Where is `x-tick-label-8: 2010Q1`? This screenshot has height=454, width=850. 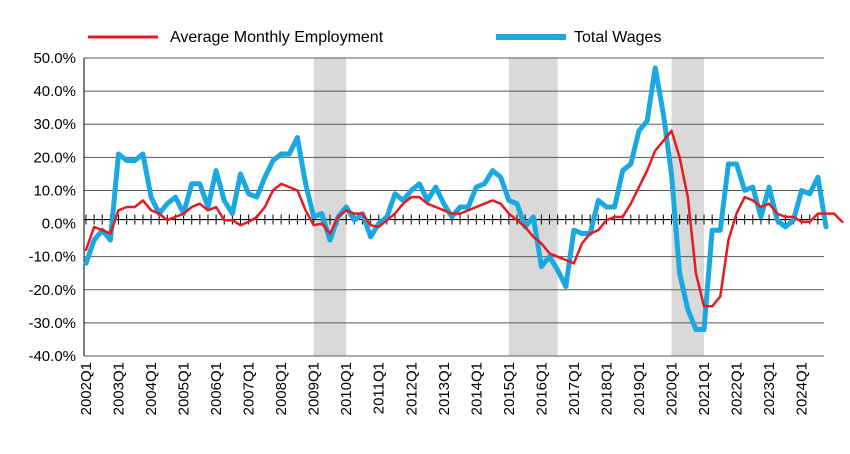 x-tick-label-8: 2010Q1 is located at coordinates (346, 388).